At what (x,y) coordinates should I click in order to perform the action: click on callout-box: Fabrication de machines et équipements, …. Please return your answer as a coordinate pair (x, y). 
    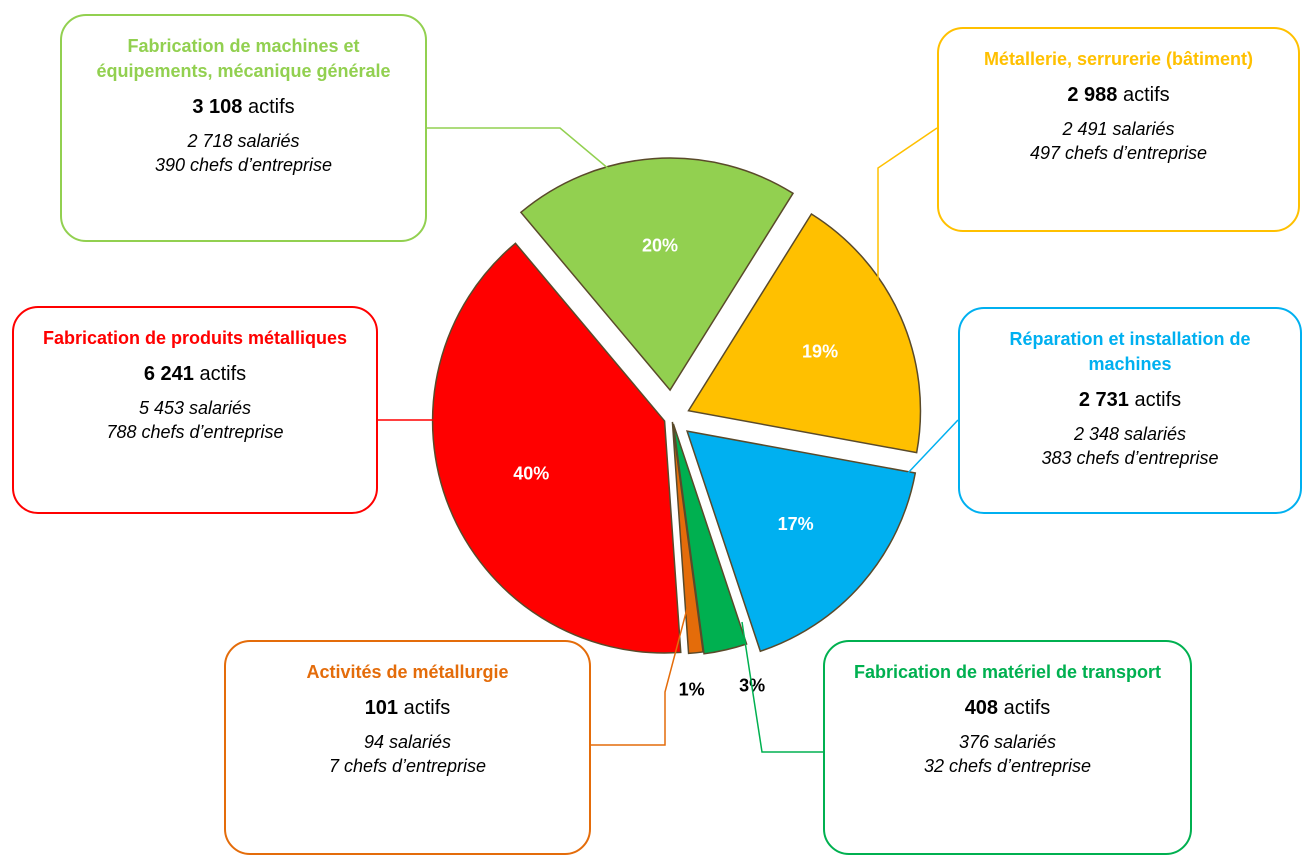
    Looking at the image, I should click on (243, 128).